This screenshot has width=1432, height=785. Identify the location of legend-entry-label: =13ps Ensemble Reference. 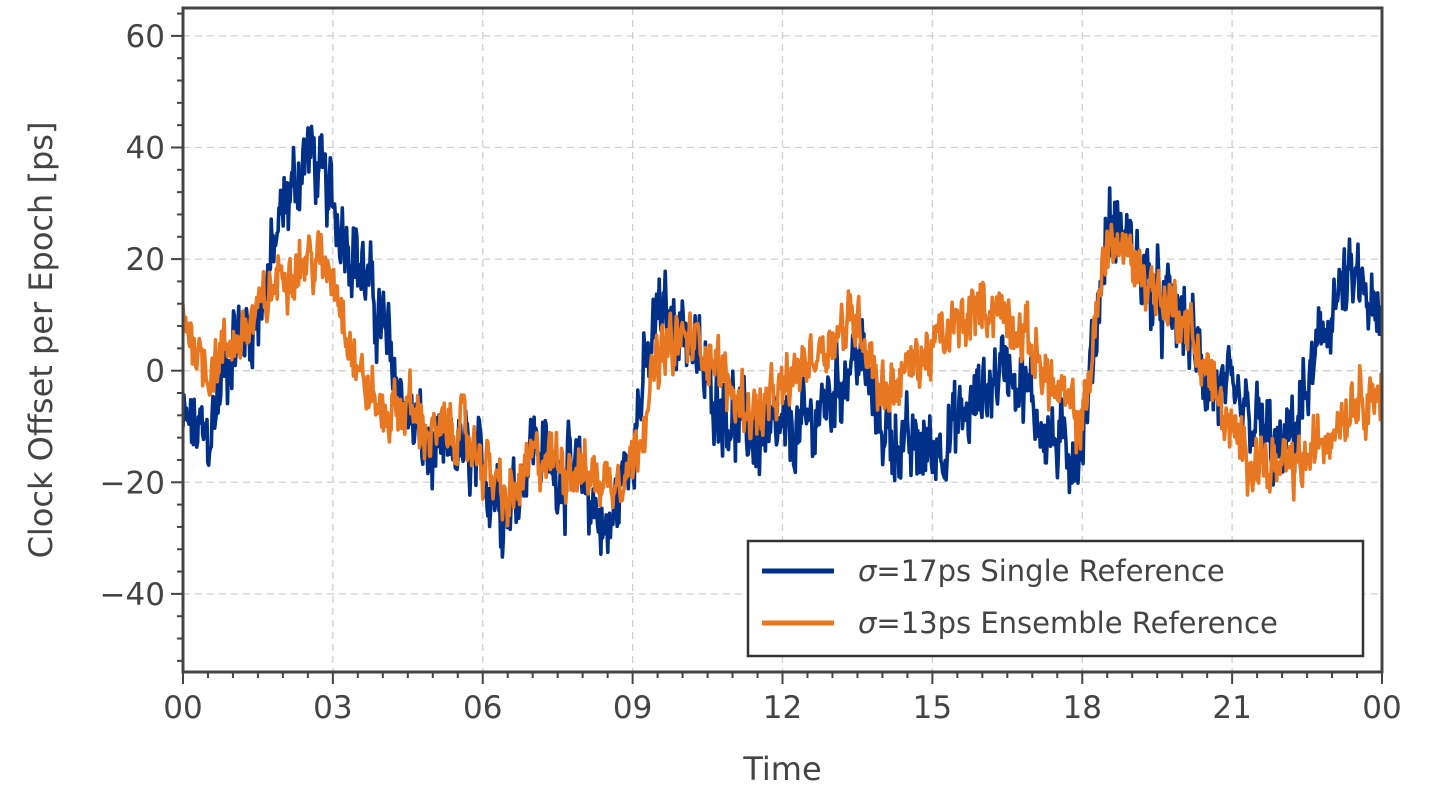
(1076, 623).